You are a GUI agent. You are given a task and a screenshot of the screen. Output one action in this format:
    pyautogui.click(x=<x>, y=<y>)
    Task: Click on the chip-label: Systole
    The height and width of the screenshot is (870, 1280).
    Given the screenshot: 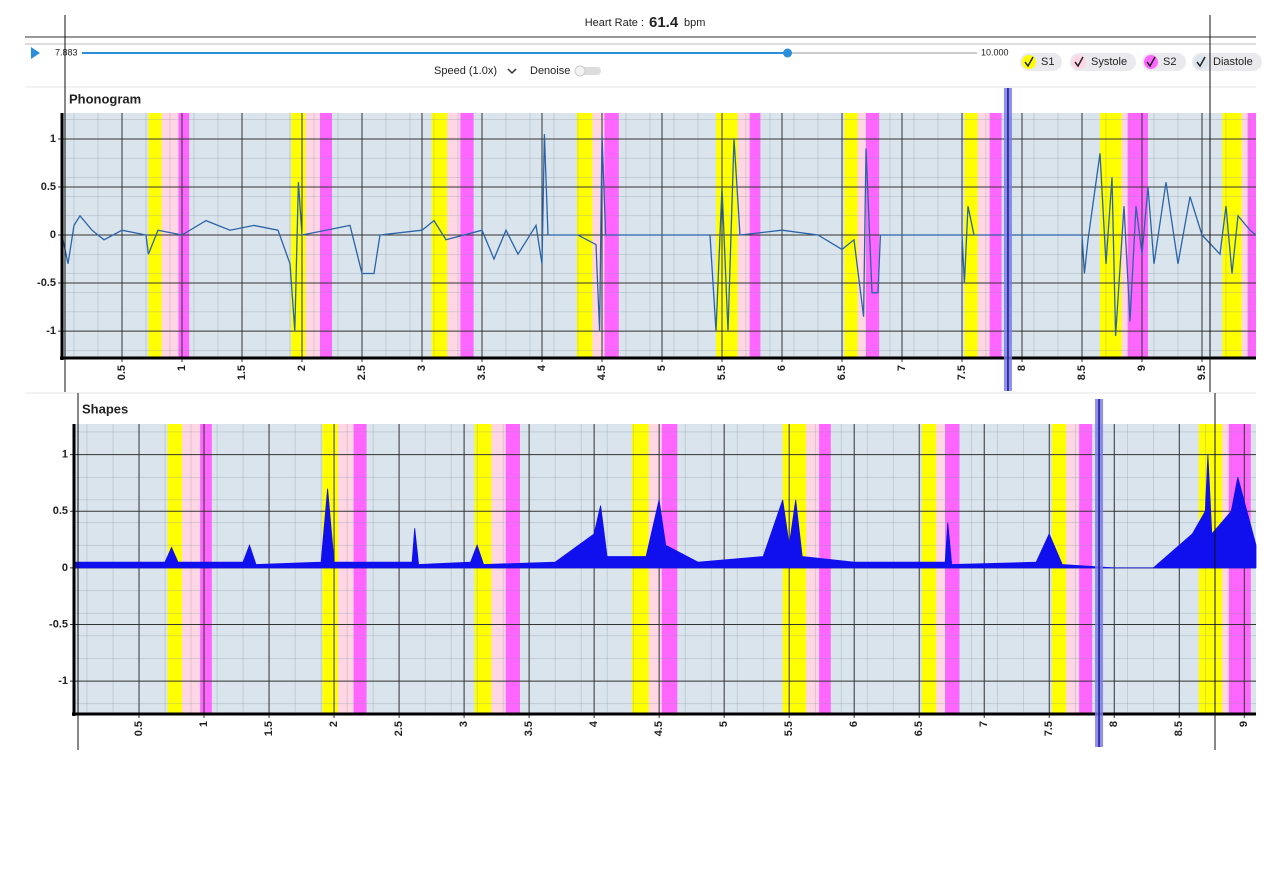 What is the action you would take?
    pyautogui.click(x=1109, y=62)
    